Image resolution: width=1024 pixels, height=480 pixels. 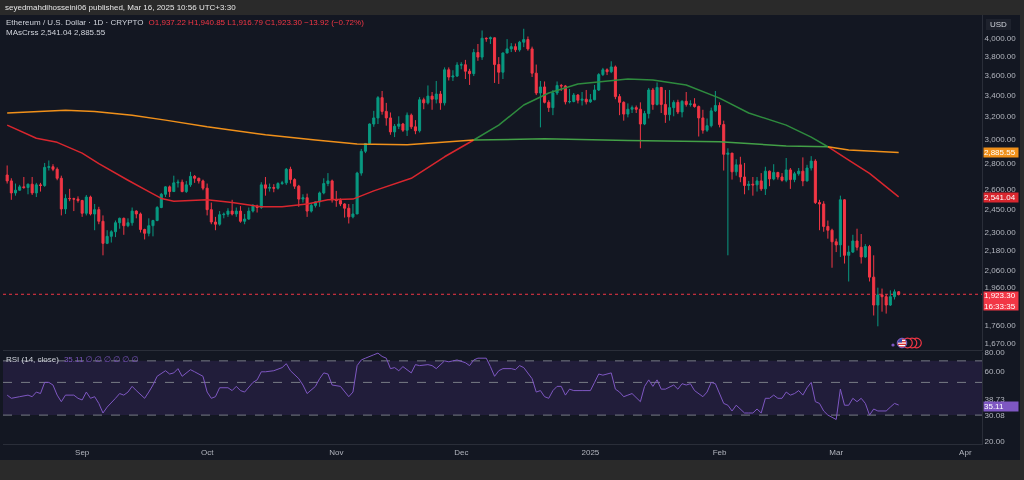 What do you see at coordinates (101, 359) in the screenshot?
I see `chart-subtitle: 35.11 ∅ ∅ ∅ ∅ ∅ ∅` at bounding box center [101, 359].